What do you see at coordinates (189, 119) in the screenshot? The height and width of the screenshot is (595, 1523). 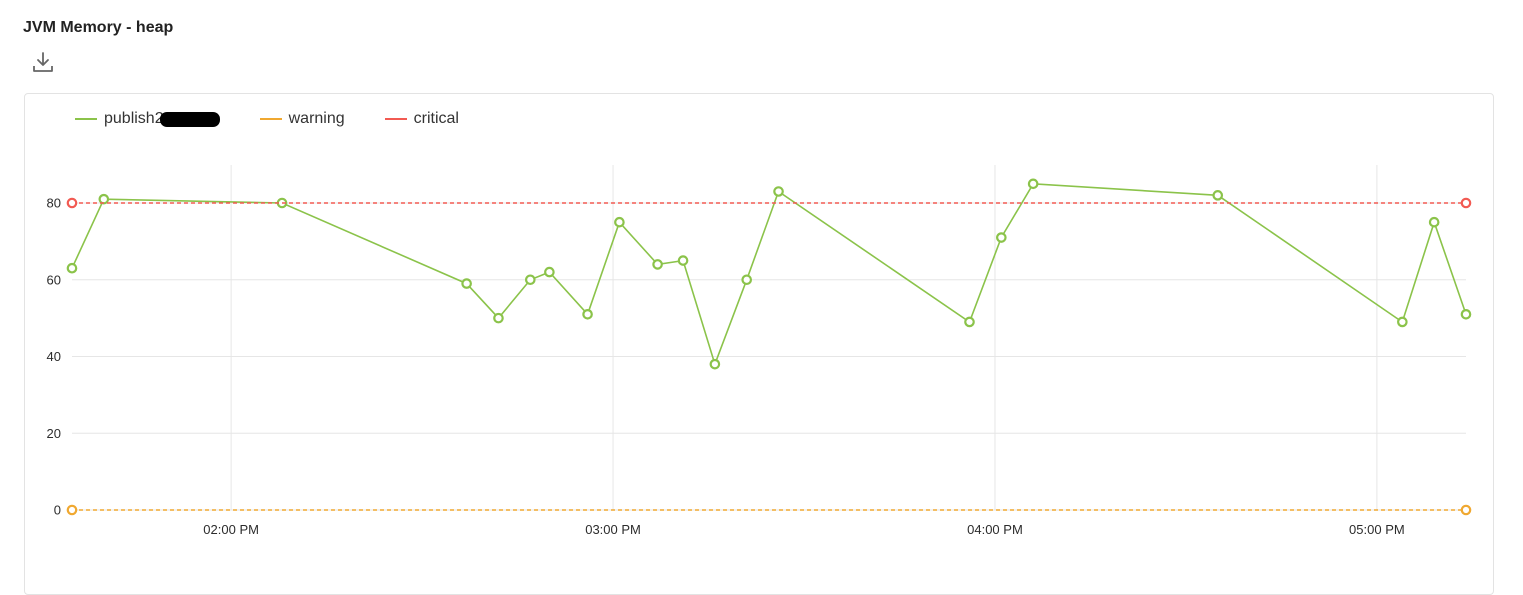 I see `redaction-mark` at bounding box center [189, 119].